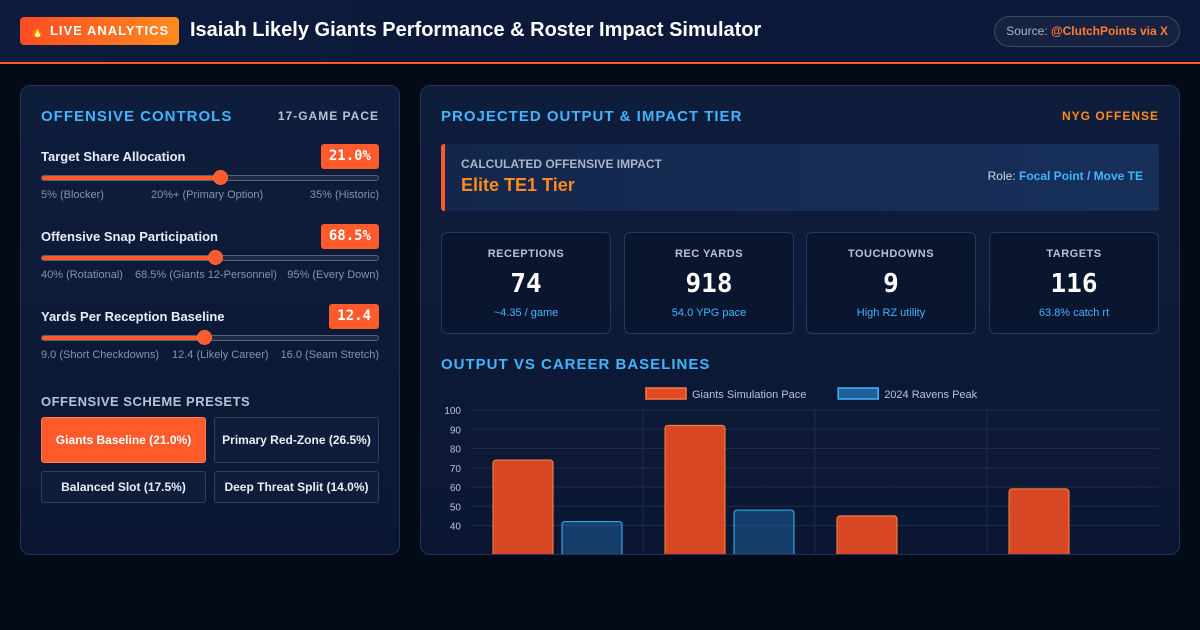  I want to click on scale-mid-label: 68.5% (Giants 12-Personnel), so click(206, 275).